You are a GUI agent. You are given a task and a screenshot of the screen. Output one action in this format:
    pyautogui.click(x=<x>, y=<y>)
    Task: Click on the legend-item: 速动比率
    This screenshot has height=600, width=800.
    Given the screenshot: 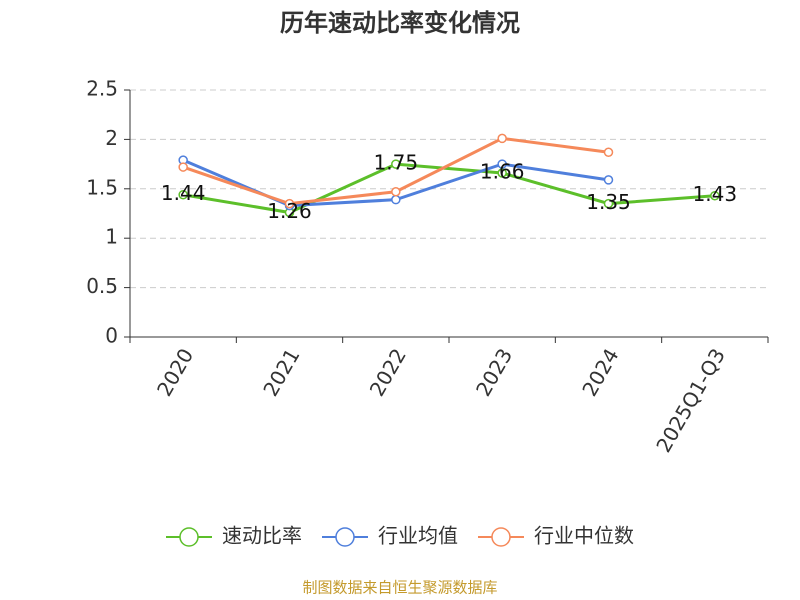 What is the action you would take?
    pyautogui.click(x=234, y=536)
    